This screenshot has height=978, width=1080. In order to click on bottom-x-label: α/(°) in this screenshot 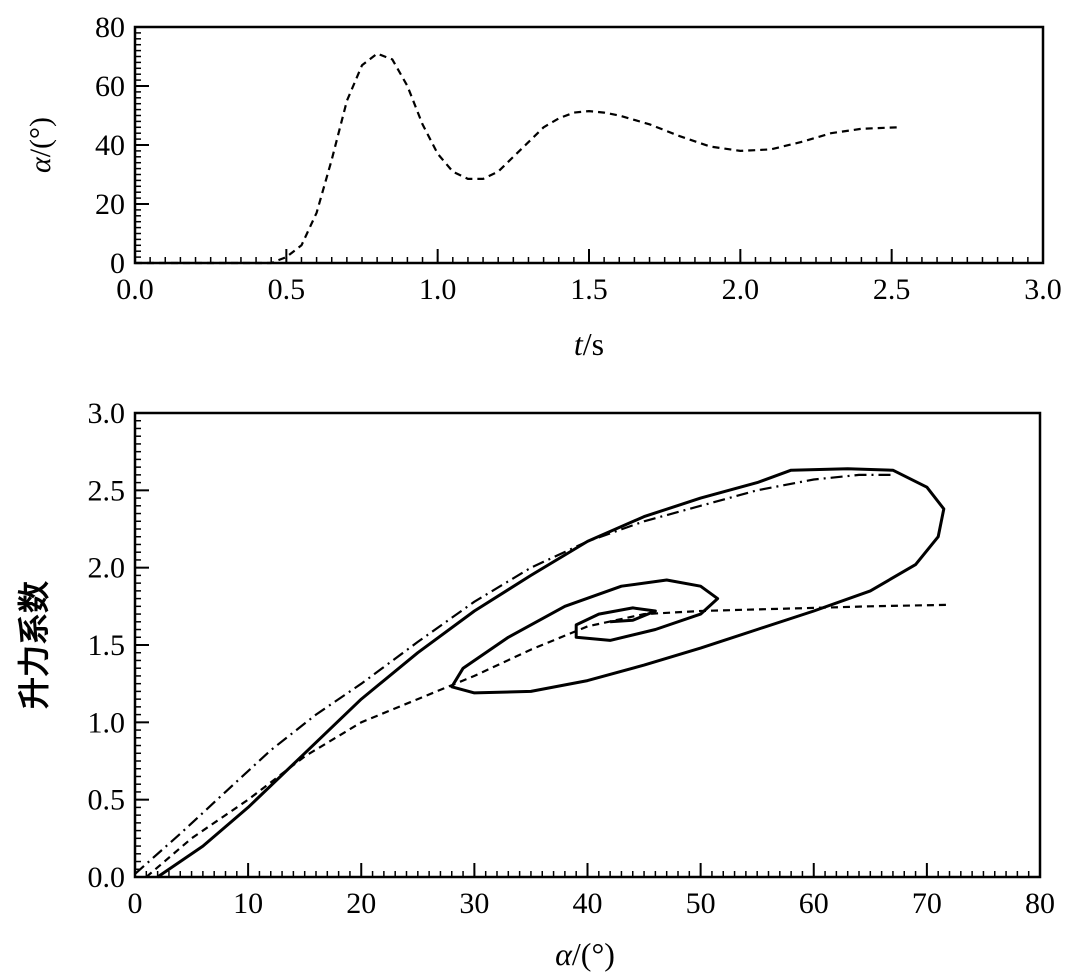, I will do `click(585, 954)`.